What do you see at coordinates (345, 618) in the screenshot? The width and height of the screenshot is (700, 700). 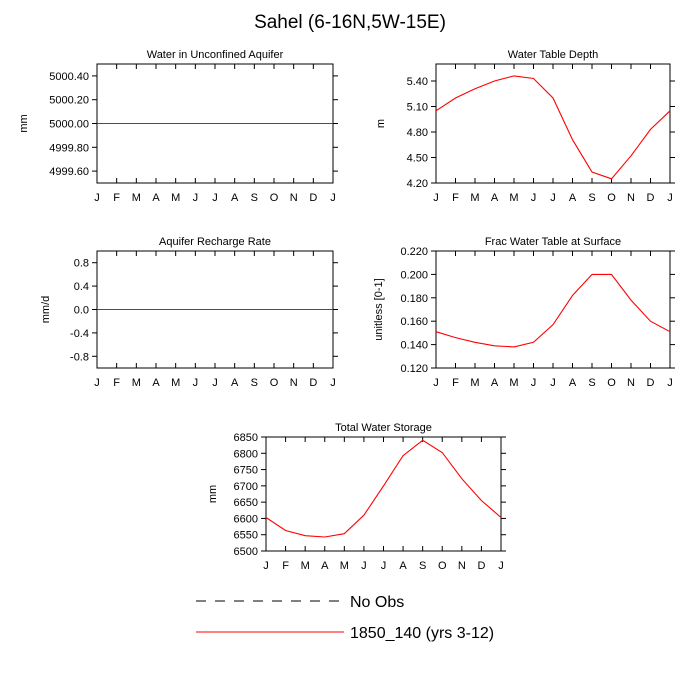 I see `legend: No Obs 1850_140 (yrs 3-12)` at bounding box center [345, 618].